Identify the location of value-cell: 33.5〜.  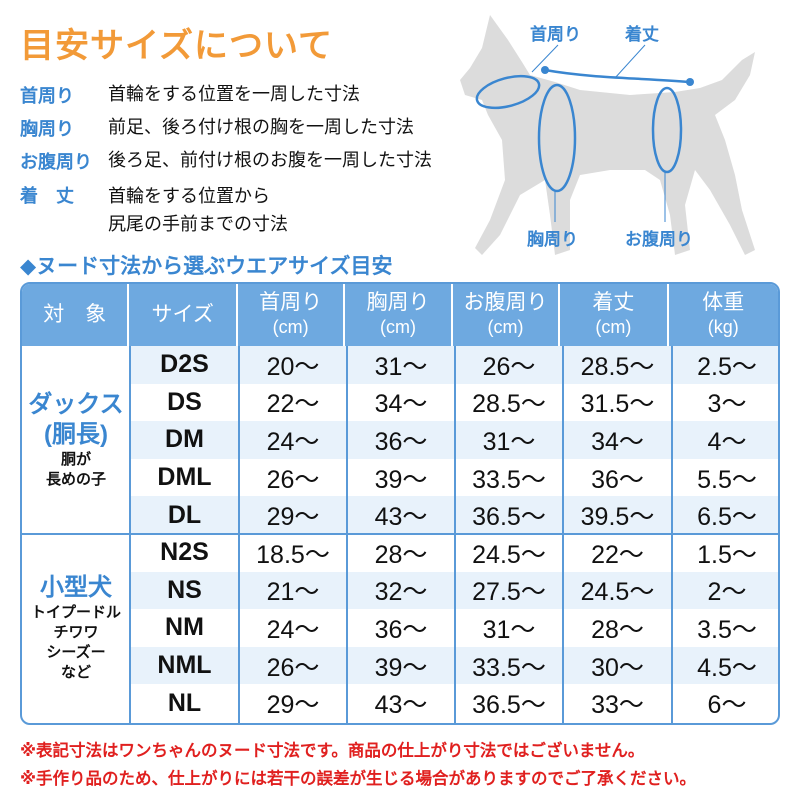
(509, 667).